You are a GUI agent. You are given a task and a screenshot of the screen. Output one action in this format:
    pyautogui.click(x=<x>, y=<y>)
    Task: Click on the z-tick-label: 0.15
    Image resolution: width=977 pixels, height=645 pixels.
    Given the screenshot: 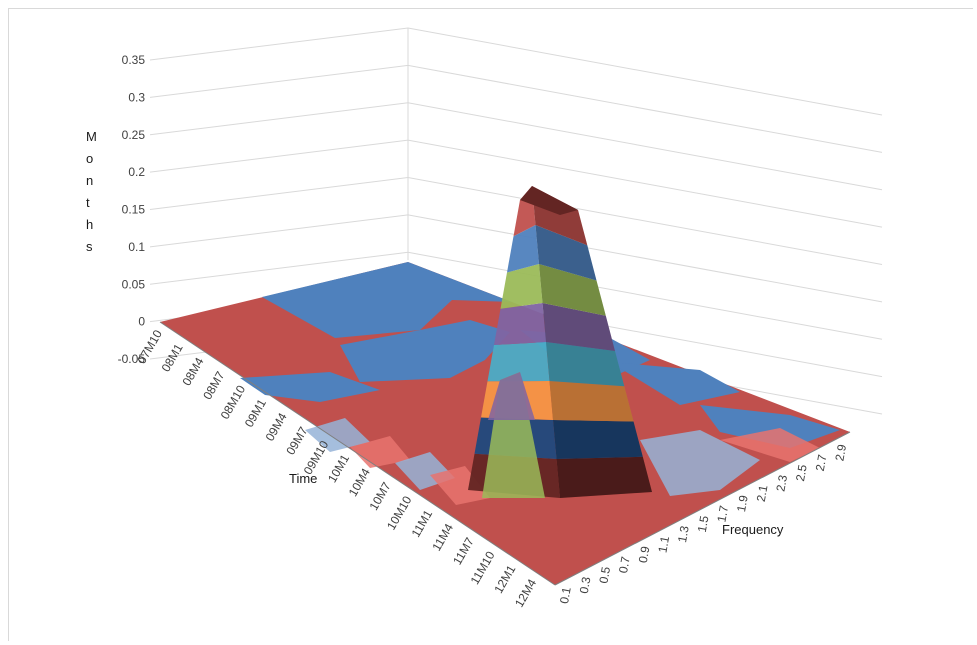 What is the action you would take?
    pyautogui.click(x=134, y=210)
    